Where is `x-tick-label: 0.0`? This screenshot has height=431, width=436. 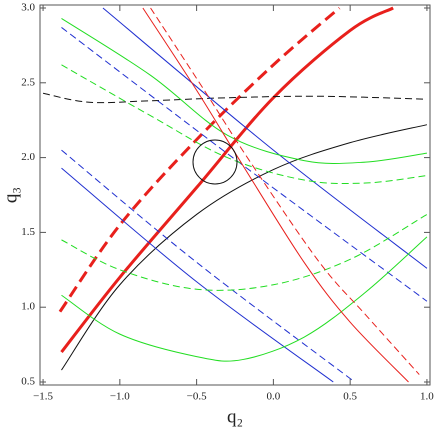 x-tick-label: 0.0 is located at coordinates (274, 397).